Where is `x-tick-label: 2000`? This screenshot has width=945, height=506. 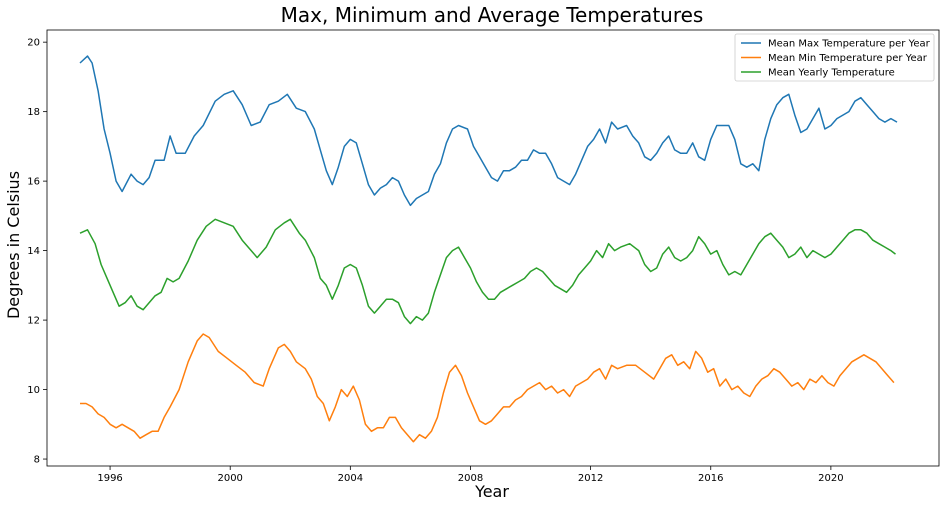
x-tick-label: 2000 is located at coordinates (229, 478).